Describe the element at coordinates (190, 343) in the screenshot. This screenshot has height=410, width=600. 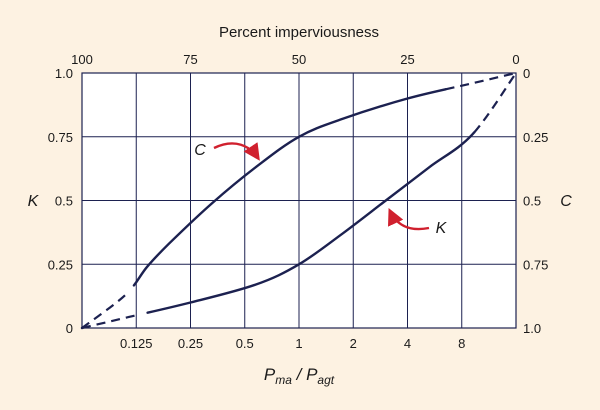
I see `bottom-tick-label: 0.25` at that location.